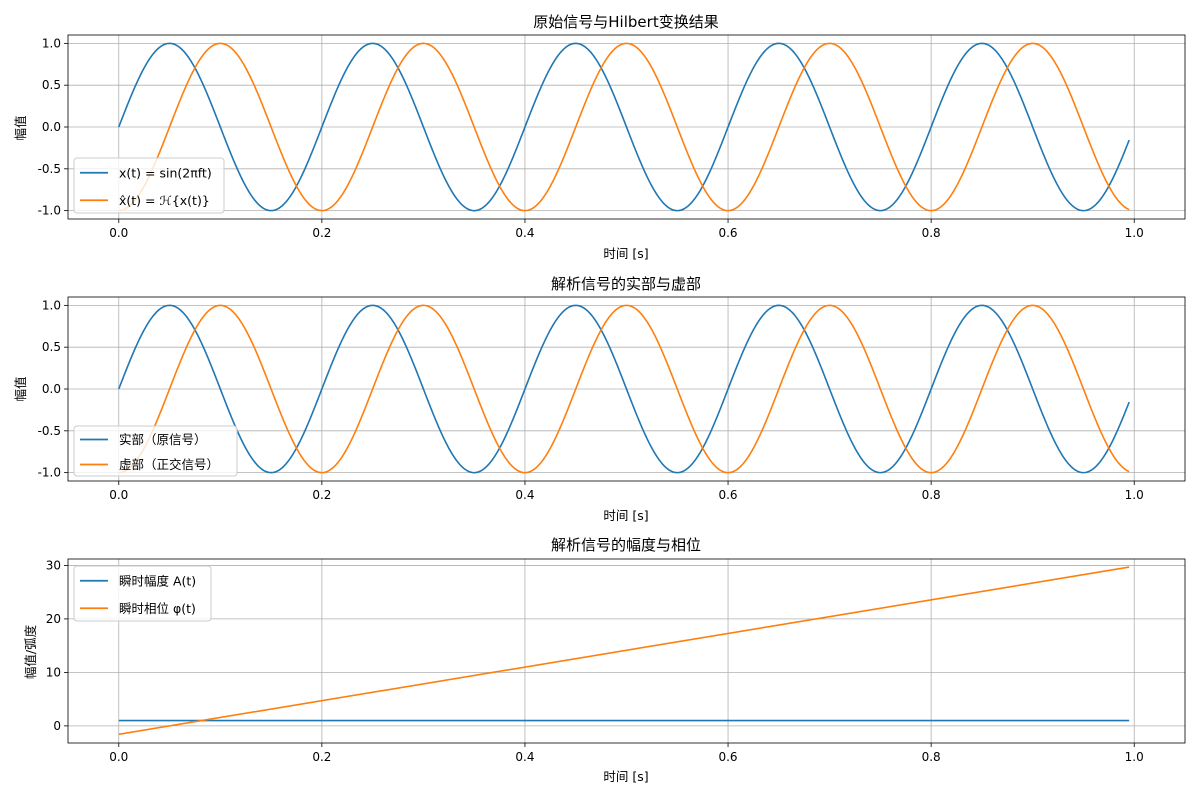 The width and height of the screenshot is (1200, 800). Describe the element at coordinates (163, 439) in the screenshot. I see `legend-label: 实部（原信号）` at that location.